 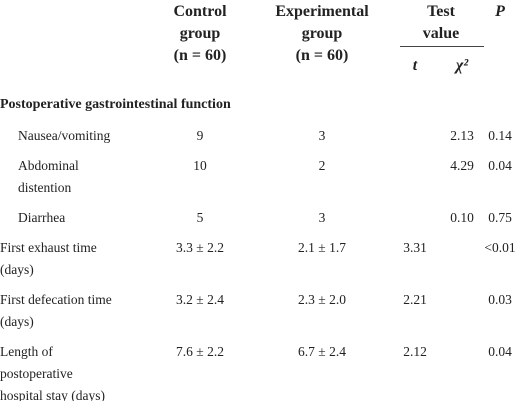 I want to click on cell: 2.12, so click(x=415, y=351).